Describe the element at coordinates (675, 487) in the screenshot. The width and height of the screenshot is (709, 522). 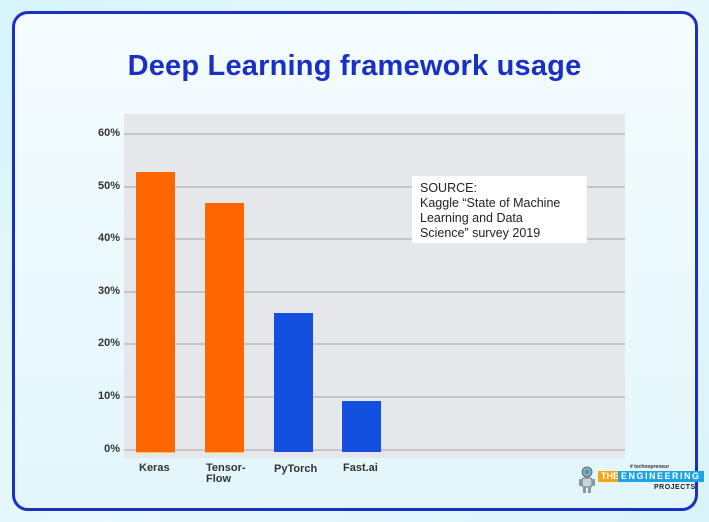
I see `logo-projects: PROJECTS` at that location.